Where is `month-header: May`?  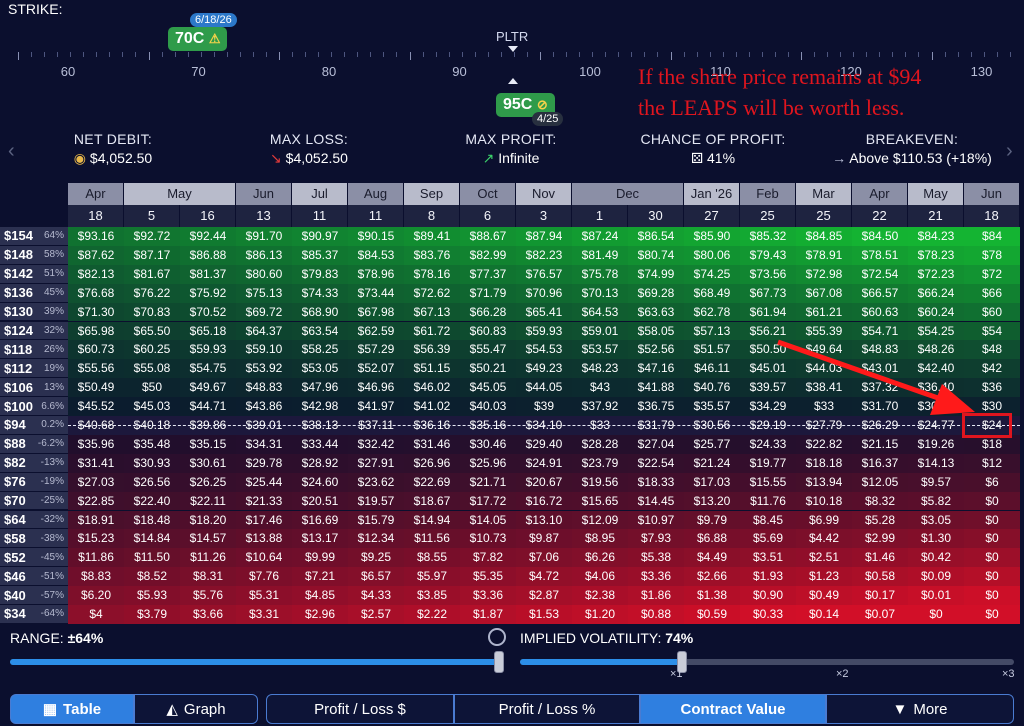 month-header: May is located at coordinates (935, 194).